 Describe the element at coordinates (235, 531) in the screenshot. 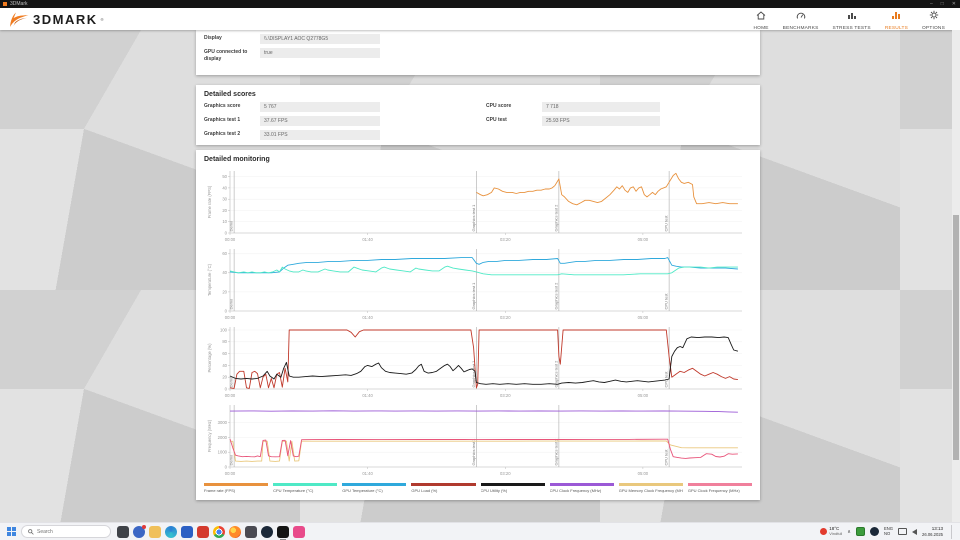

I see `taskbar-app-firefox-icon` at that location.